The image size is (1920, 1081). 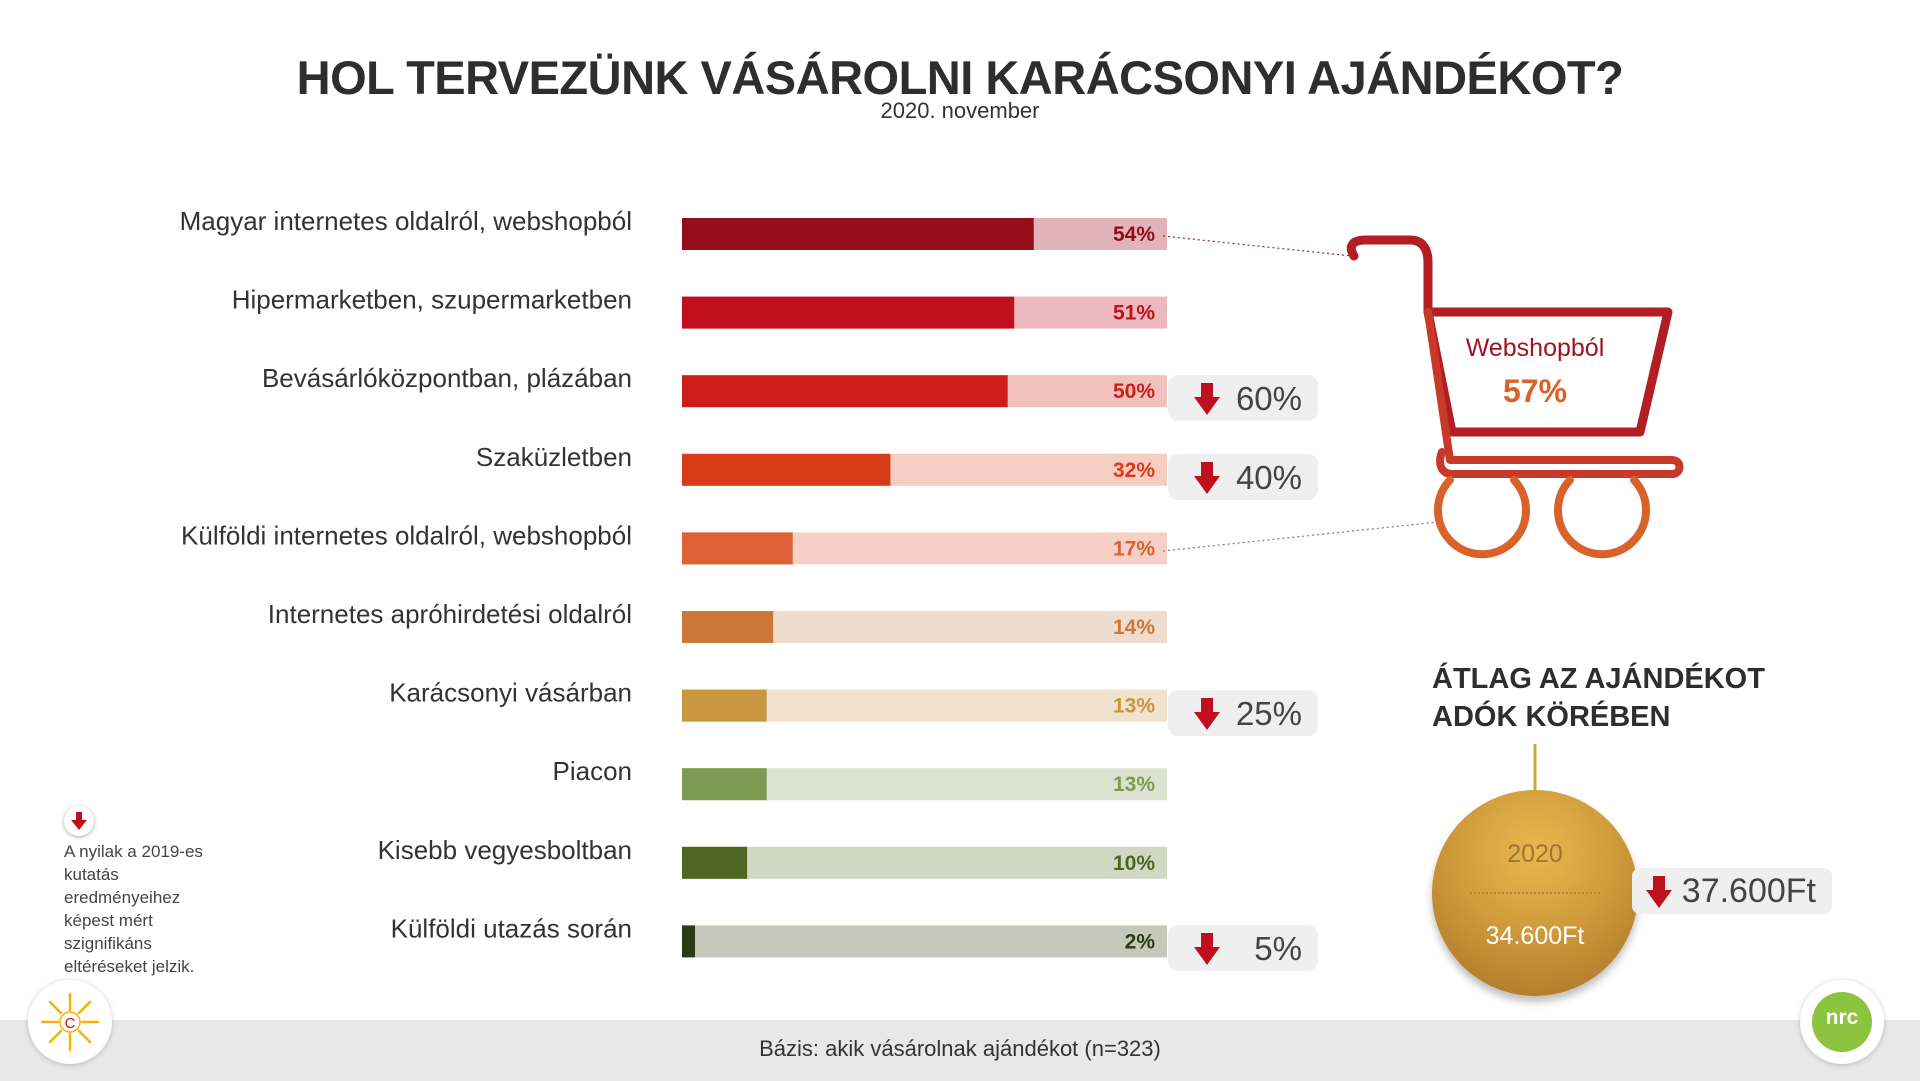 I want to click on coin-value: 34.600Ft, so click(x=1535, y=936).